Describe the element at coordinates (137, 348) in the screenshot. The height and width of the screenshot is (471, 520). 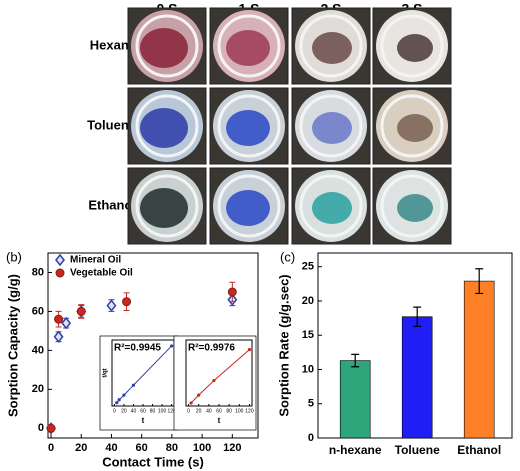
I see `annotation: R²=0.9945` at that location.